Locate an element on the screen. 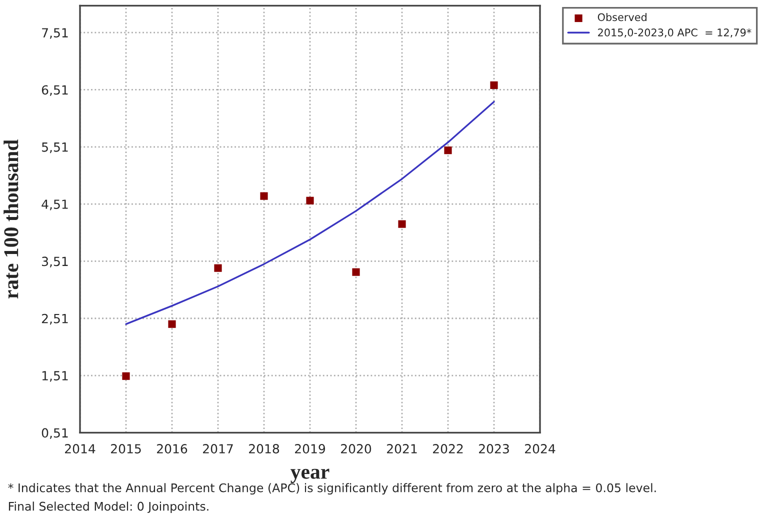 The height and width of the screenshot is (528, 780). x-tick-label: 2022 is located at coordinates (448, 449).